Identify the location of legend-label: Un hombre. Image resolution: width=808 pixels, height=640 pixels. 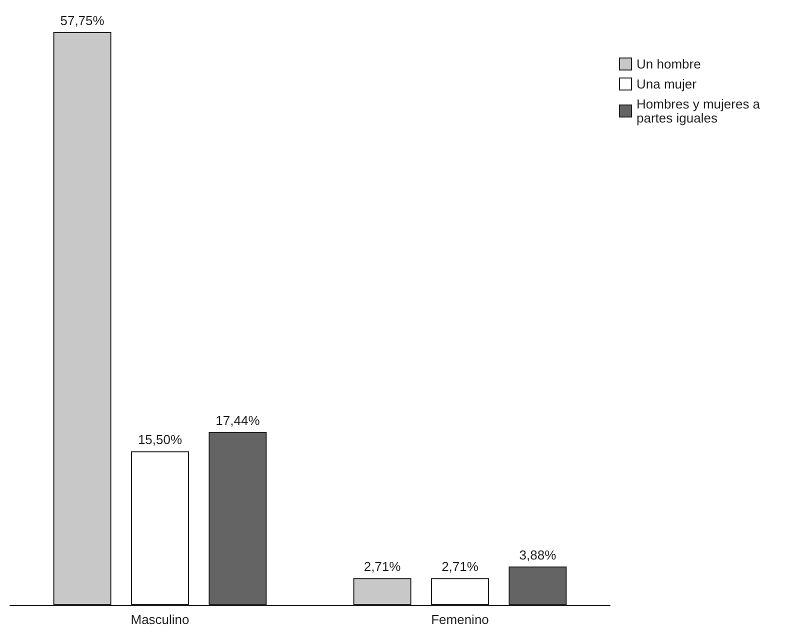
(668, 64).